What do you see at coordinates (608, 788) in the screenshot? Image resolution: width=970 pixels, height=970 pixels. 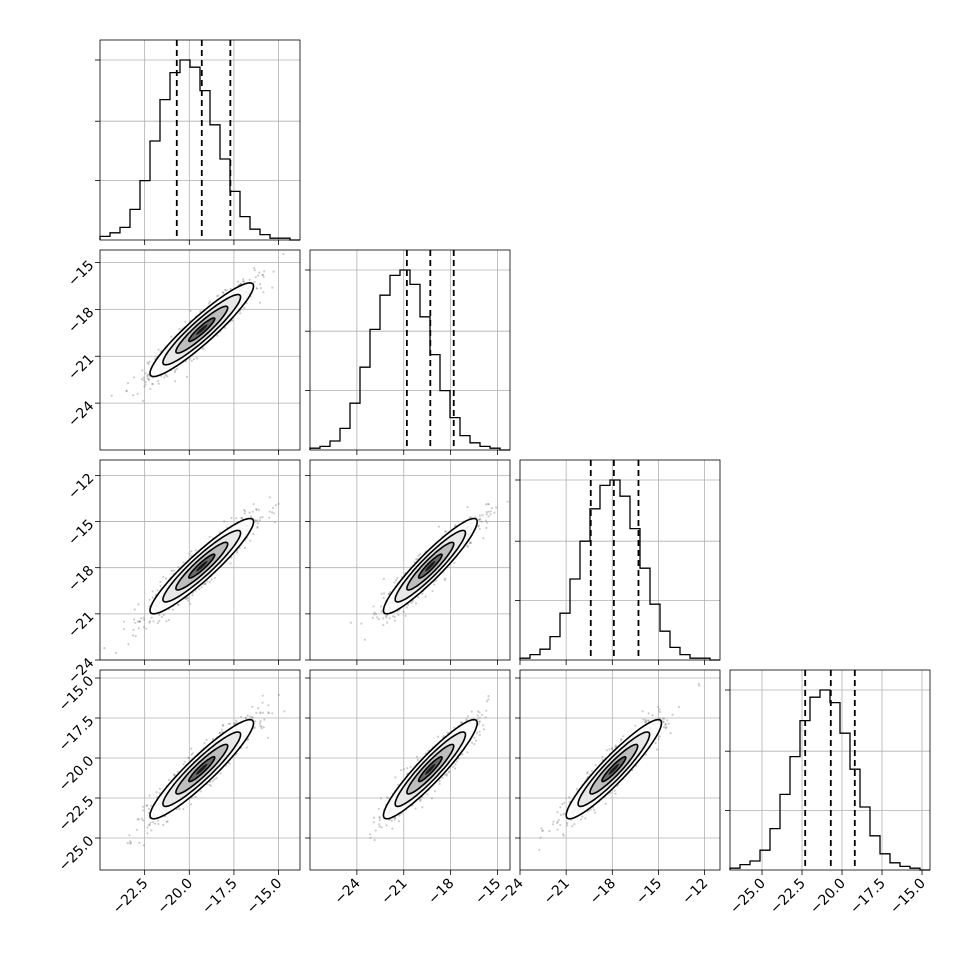 I see `panel-3-2: −24 −21 −18 −15 −12` at bounding box center [608, 788].